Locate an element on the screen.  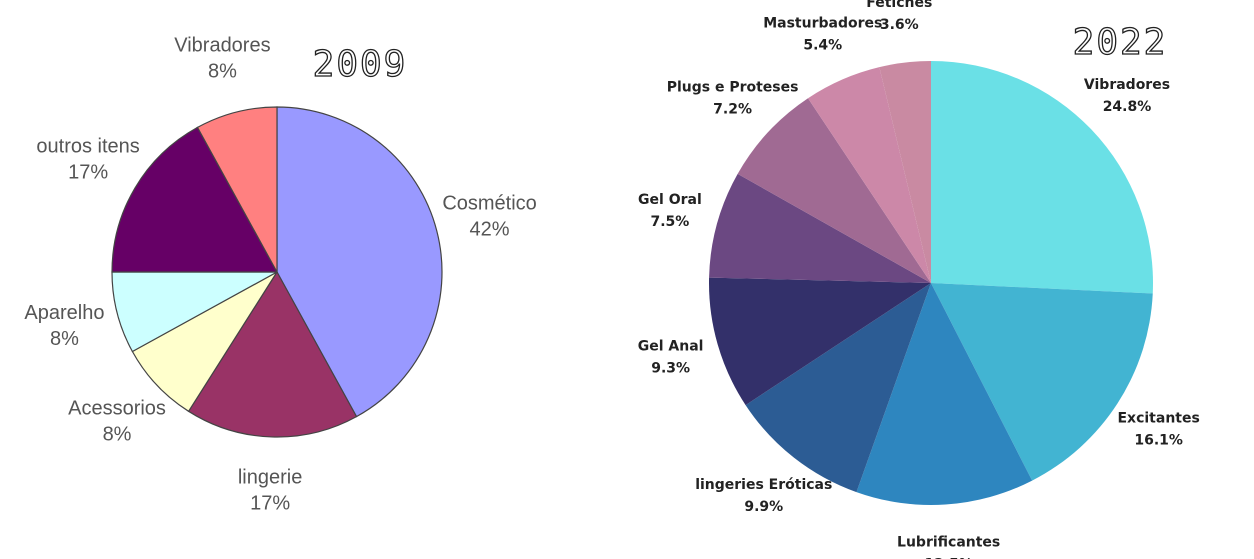
slice-value-label: 5.4% is located at coordinates (822, 46).